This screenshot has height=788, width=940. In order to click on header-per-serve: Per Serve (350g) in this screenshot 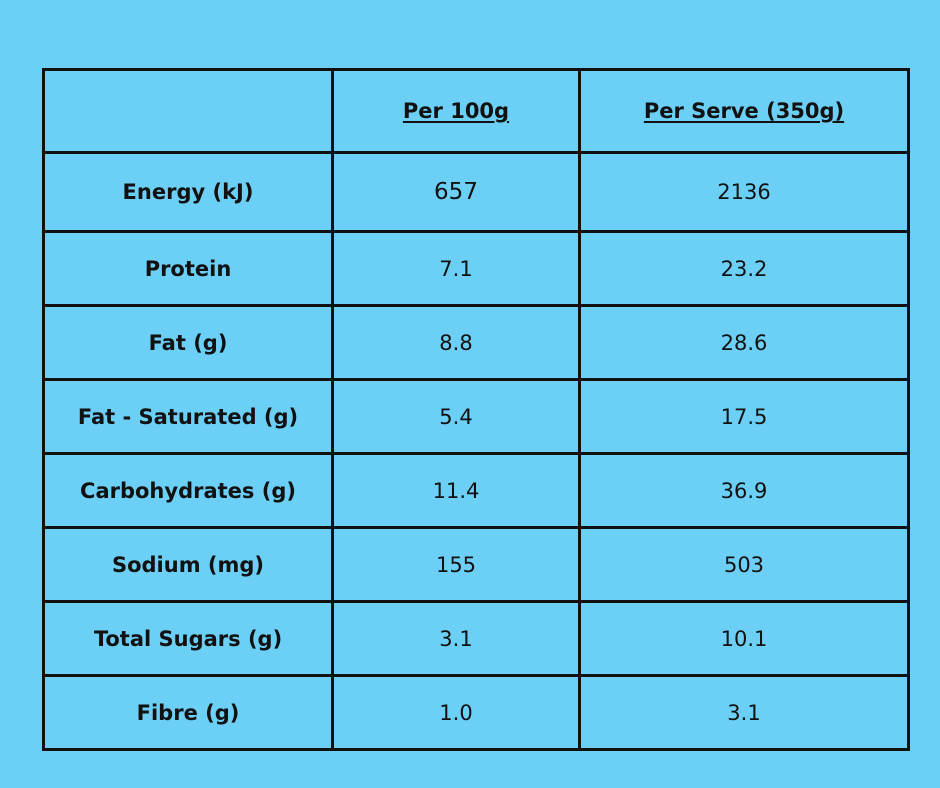, I will do `click(744, 111)`.